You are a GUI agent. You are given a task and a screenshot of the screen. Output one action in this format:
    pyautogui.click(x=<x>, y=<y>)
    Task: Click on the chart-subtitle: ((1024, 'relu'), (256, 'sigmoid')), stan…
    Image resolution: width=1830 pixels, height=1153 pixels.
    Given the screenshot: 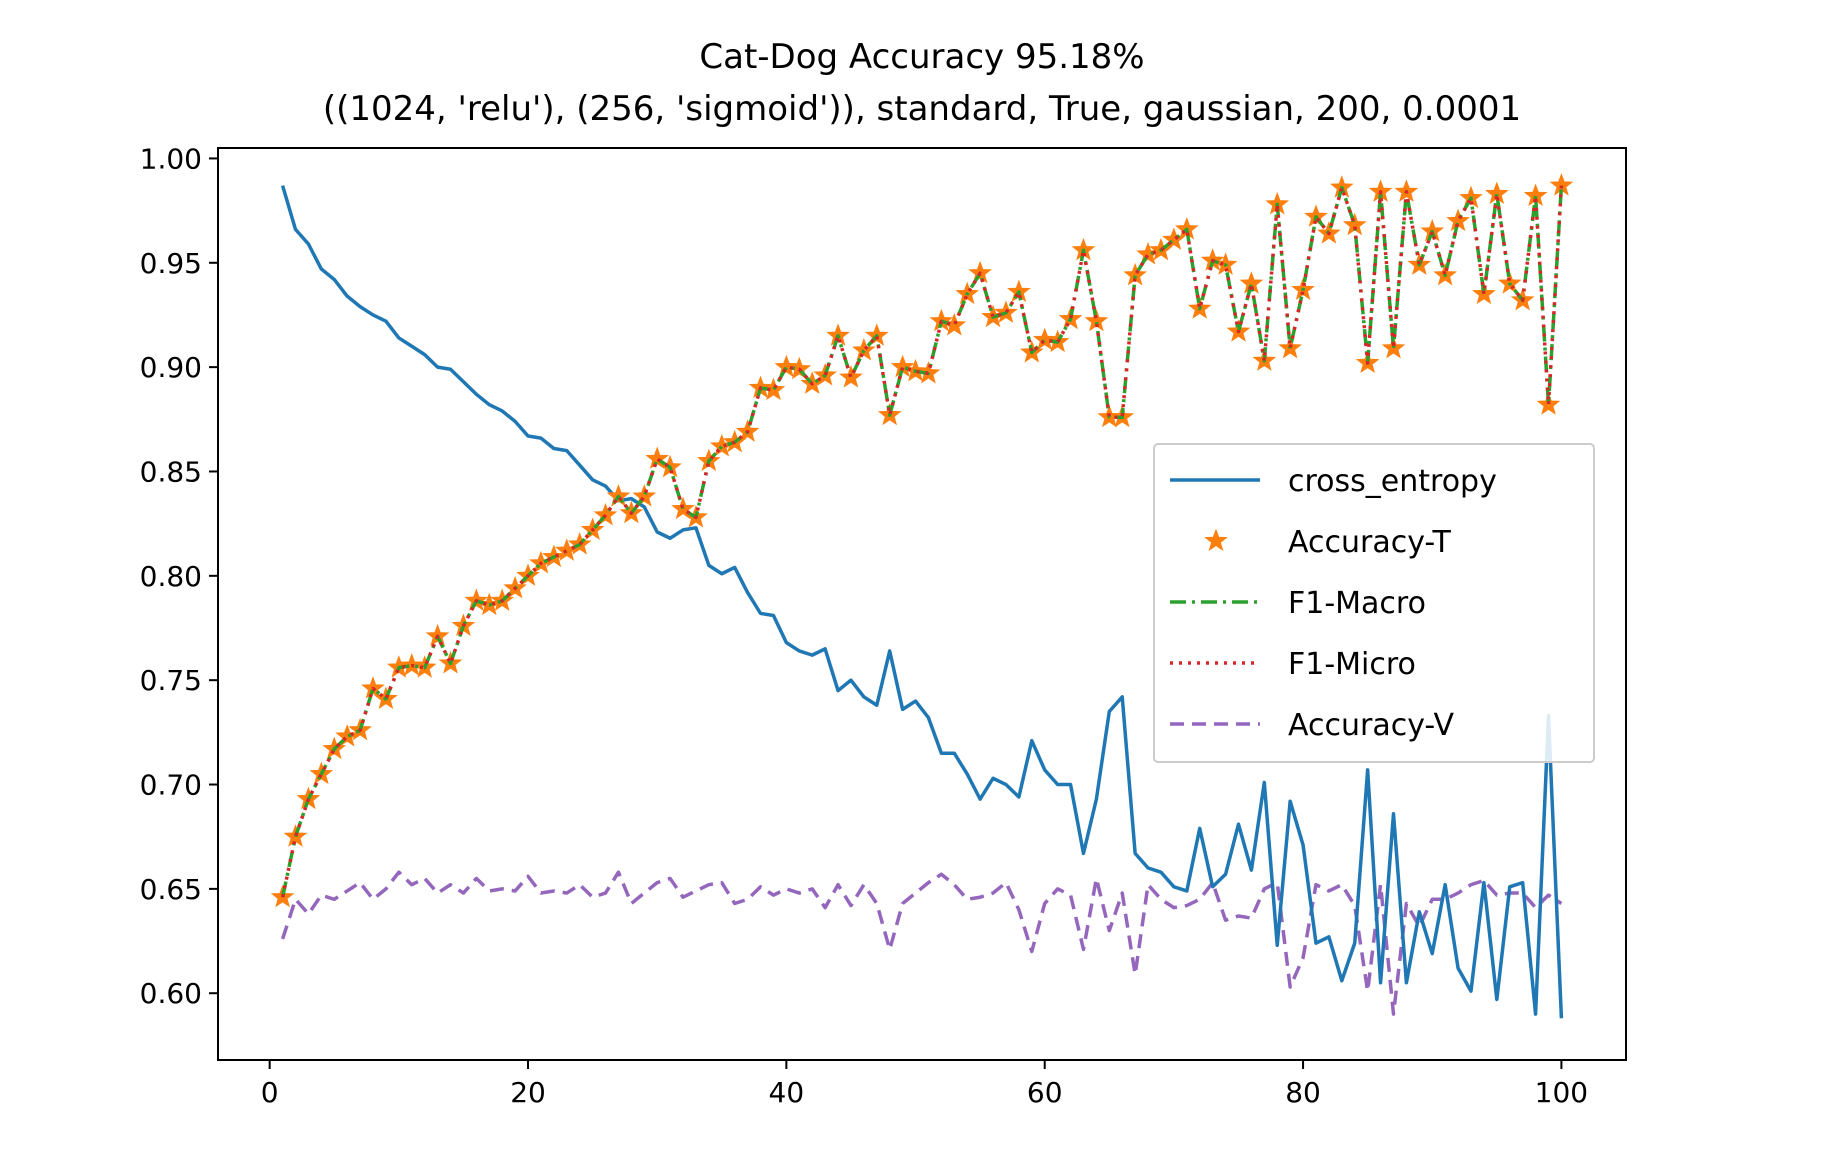 What is the action you would take?
    pyautogui.click(x=922, y=109)
    